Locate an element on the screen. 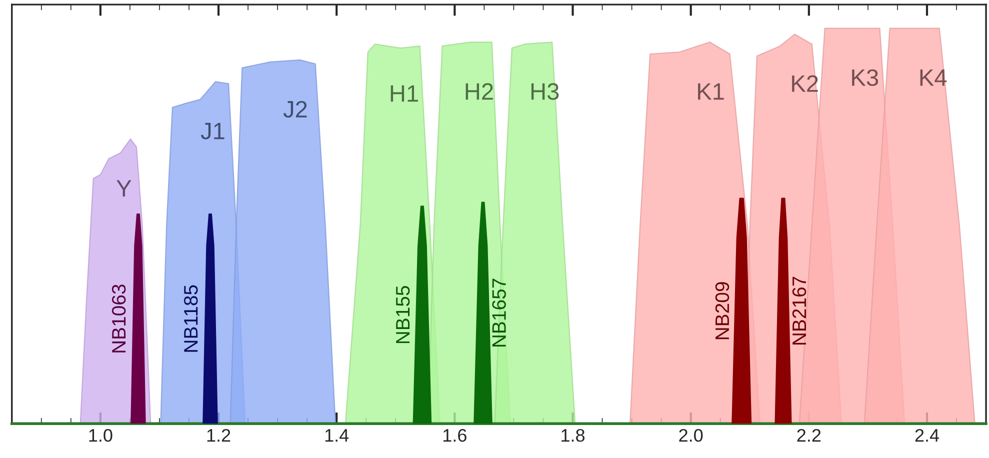 This screenshot has width=989, height=458. x-tick-label: 2.4 is located at coordinates (927, 435).